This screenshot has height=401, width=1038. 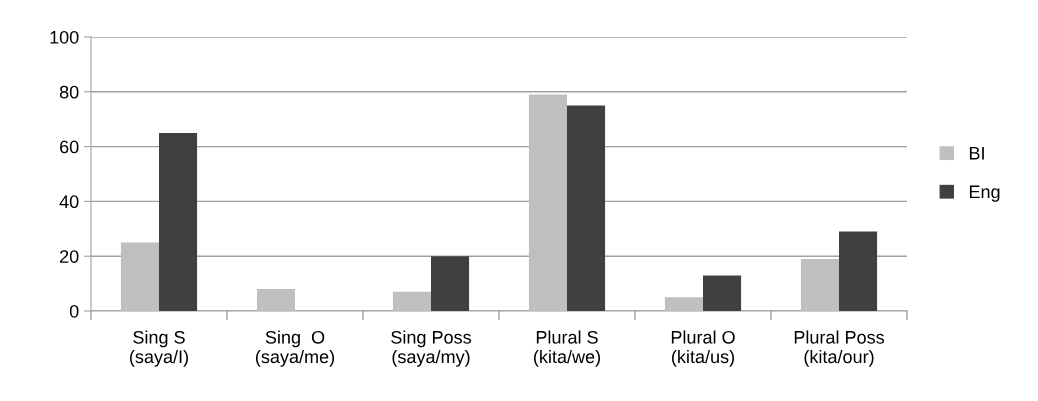 I want to click on legend-label: Eng, so click(x=984, y=193).